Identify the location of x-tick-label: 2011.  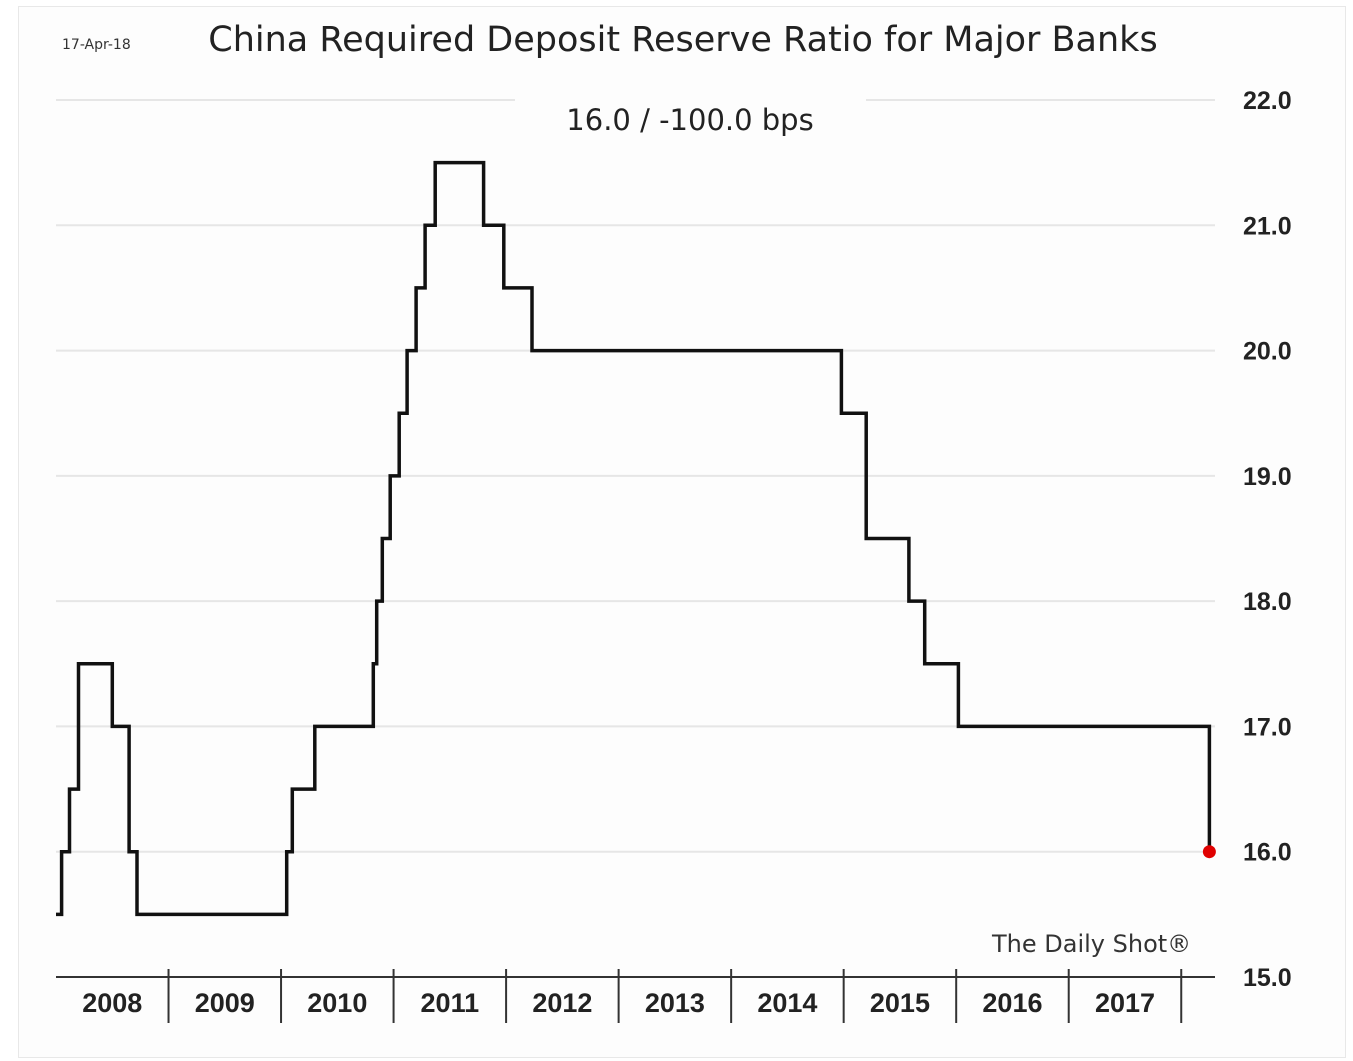
(450, 1003).